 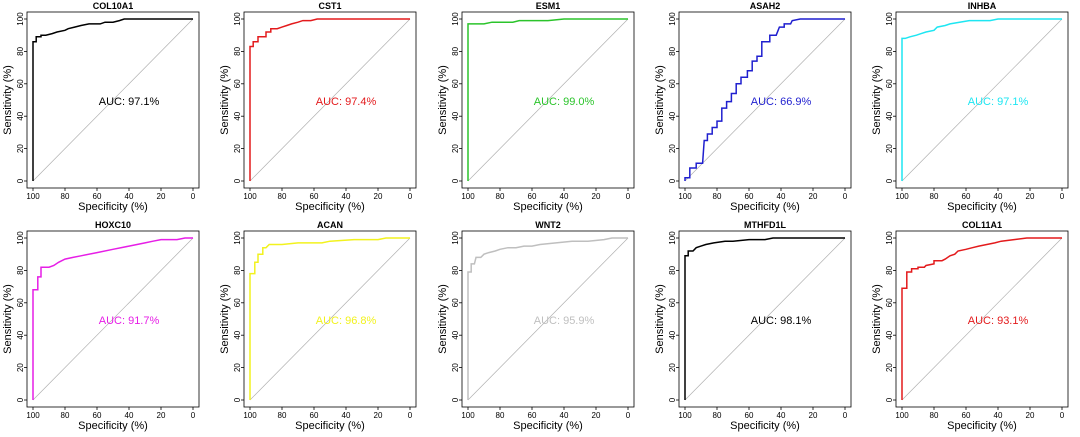 I want to click on chart-title: COL10A1, so click(x=113, y=6).